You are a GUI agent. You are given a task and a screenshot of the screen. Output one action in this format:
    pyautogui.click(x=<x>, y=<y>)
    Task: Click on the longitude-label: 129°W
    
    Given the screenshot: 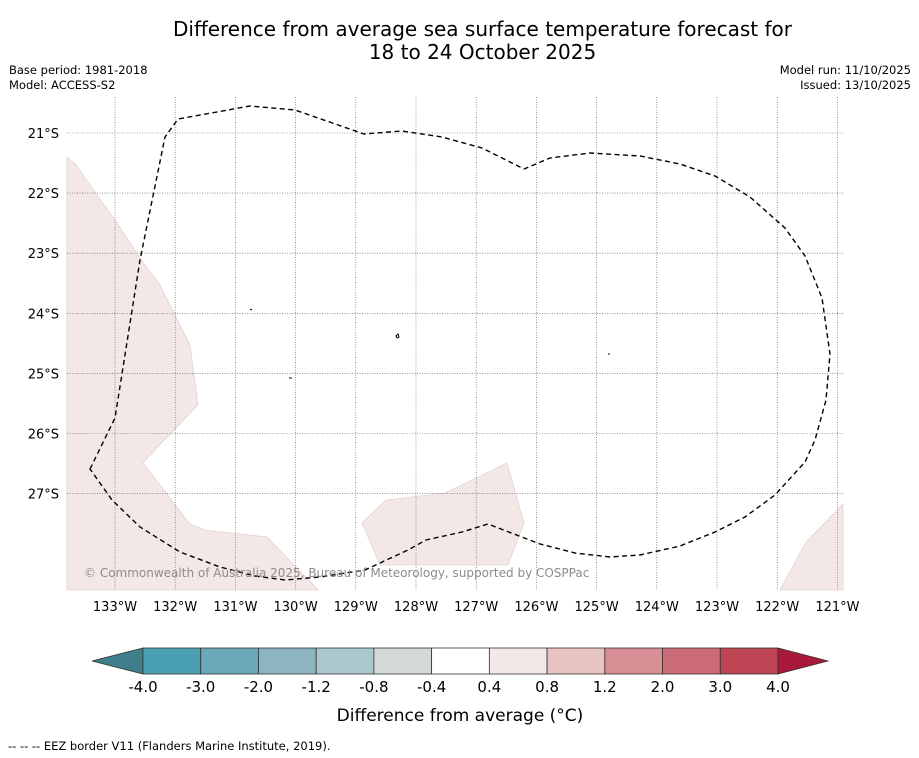 What is the action you would take?
    pyautogui.click(x=356, y=607)
    